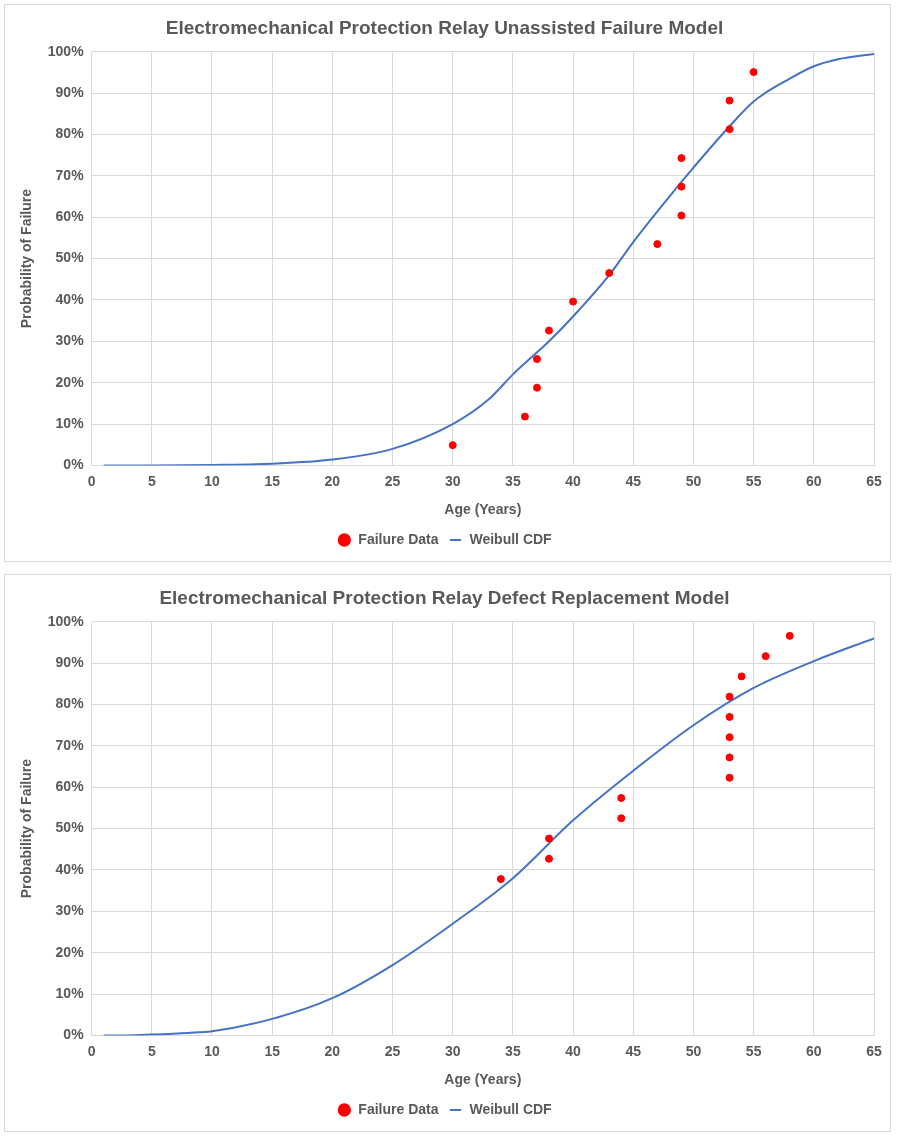 This screenshot has height=1144, width=897. What do you see at coordinates (444, 27) in the screenshot?
I see `chart-title: Electromechanical Protection Relay Unassisted Failure Model` at bounding box center [444, 27].